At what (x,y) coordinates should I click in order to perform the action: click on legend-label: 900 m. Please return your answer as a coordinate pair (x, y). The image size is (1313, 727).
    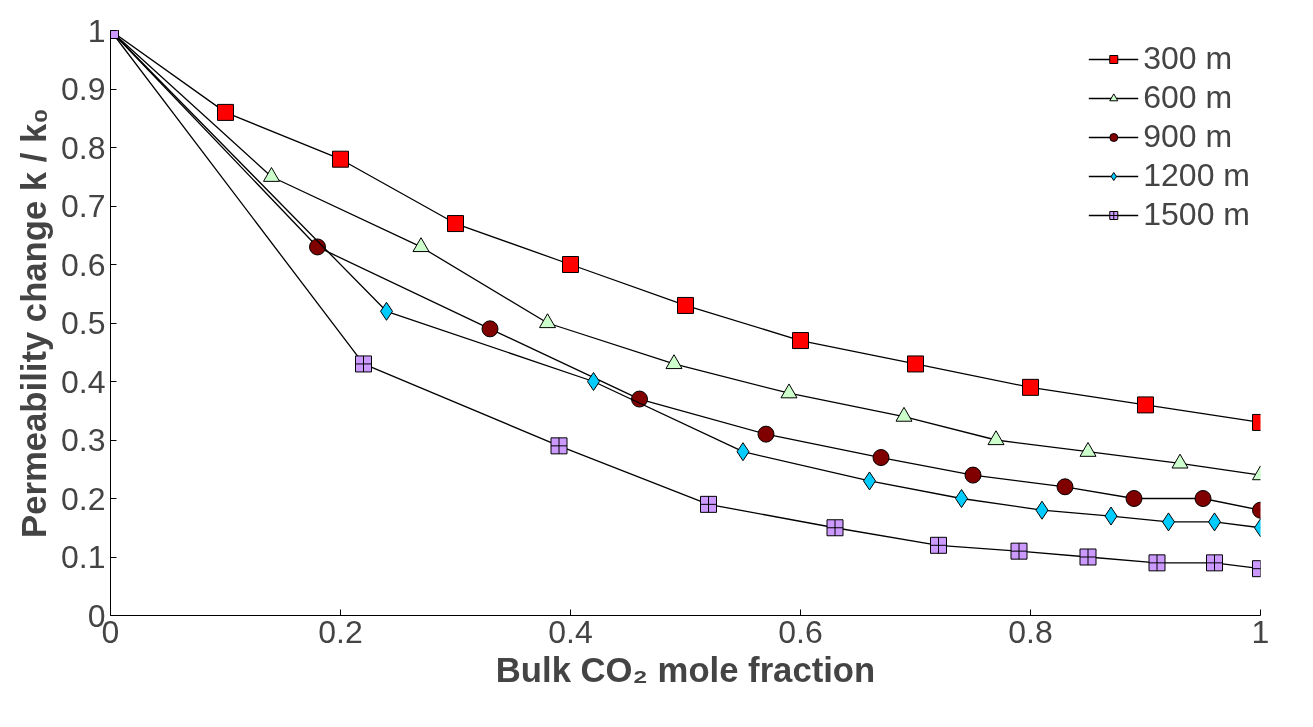
    Looking at the image, I should click on (1188, 136).